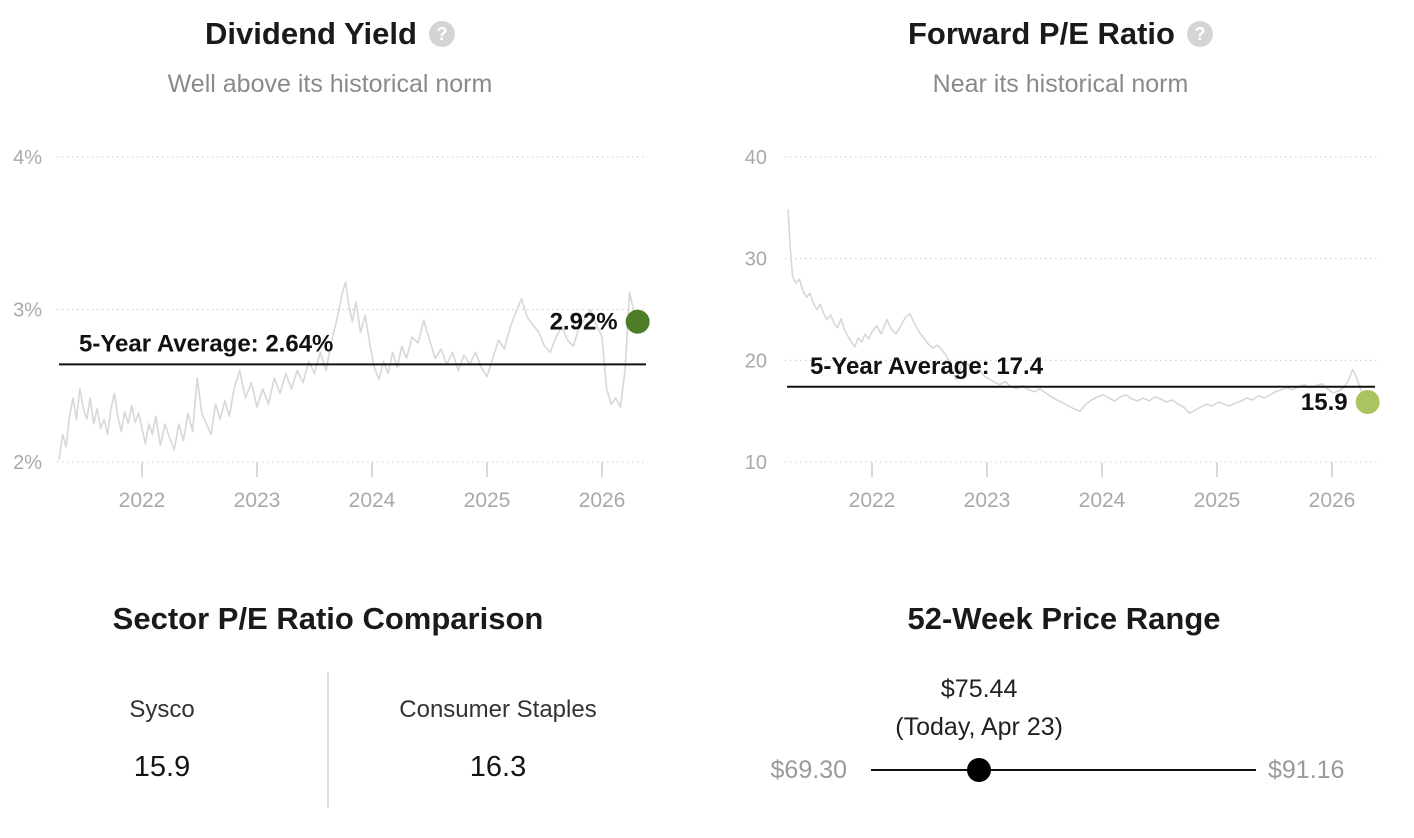  I want to click on dividend-yield-title: Dividend Yield, so click(311, 33).